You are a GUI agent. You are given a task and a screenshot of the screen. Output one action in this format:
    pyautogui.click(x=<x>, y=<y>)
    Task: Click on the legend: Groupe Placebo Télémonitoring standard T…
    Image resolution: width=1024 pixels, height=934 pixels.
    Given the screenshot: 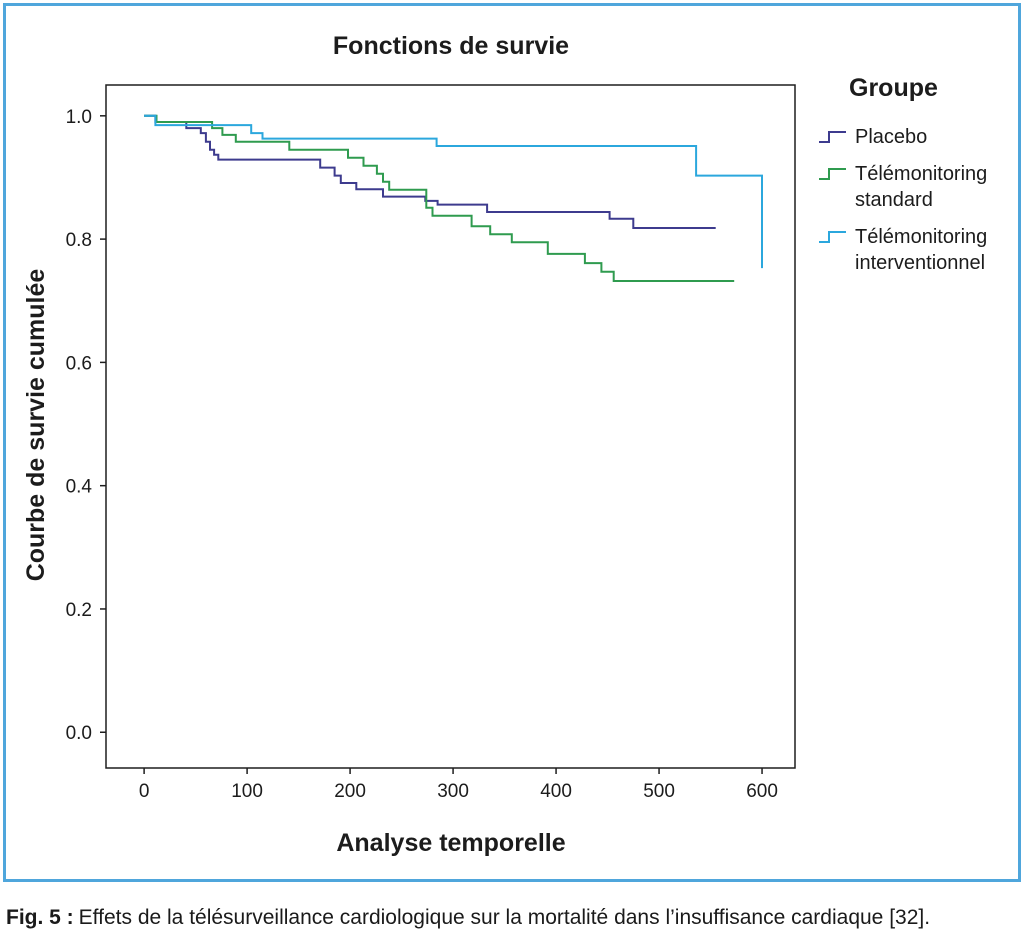 What is the action you would take?
    pyautogui.click(x=915, y=179)
    